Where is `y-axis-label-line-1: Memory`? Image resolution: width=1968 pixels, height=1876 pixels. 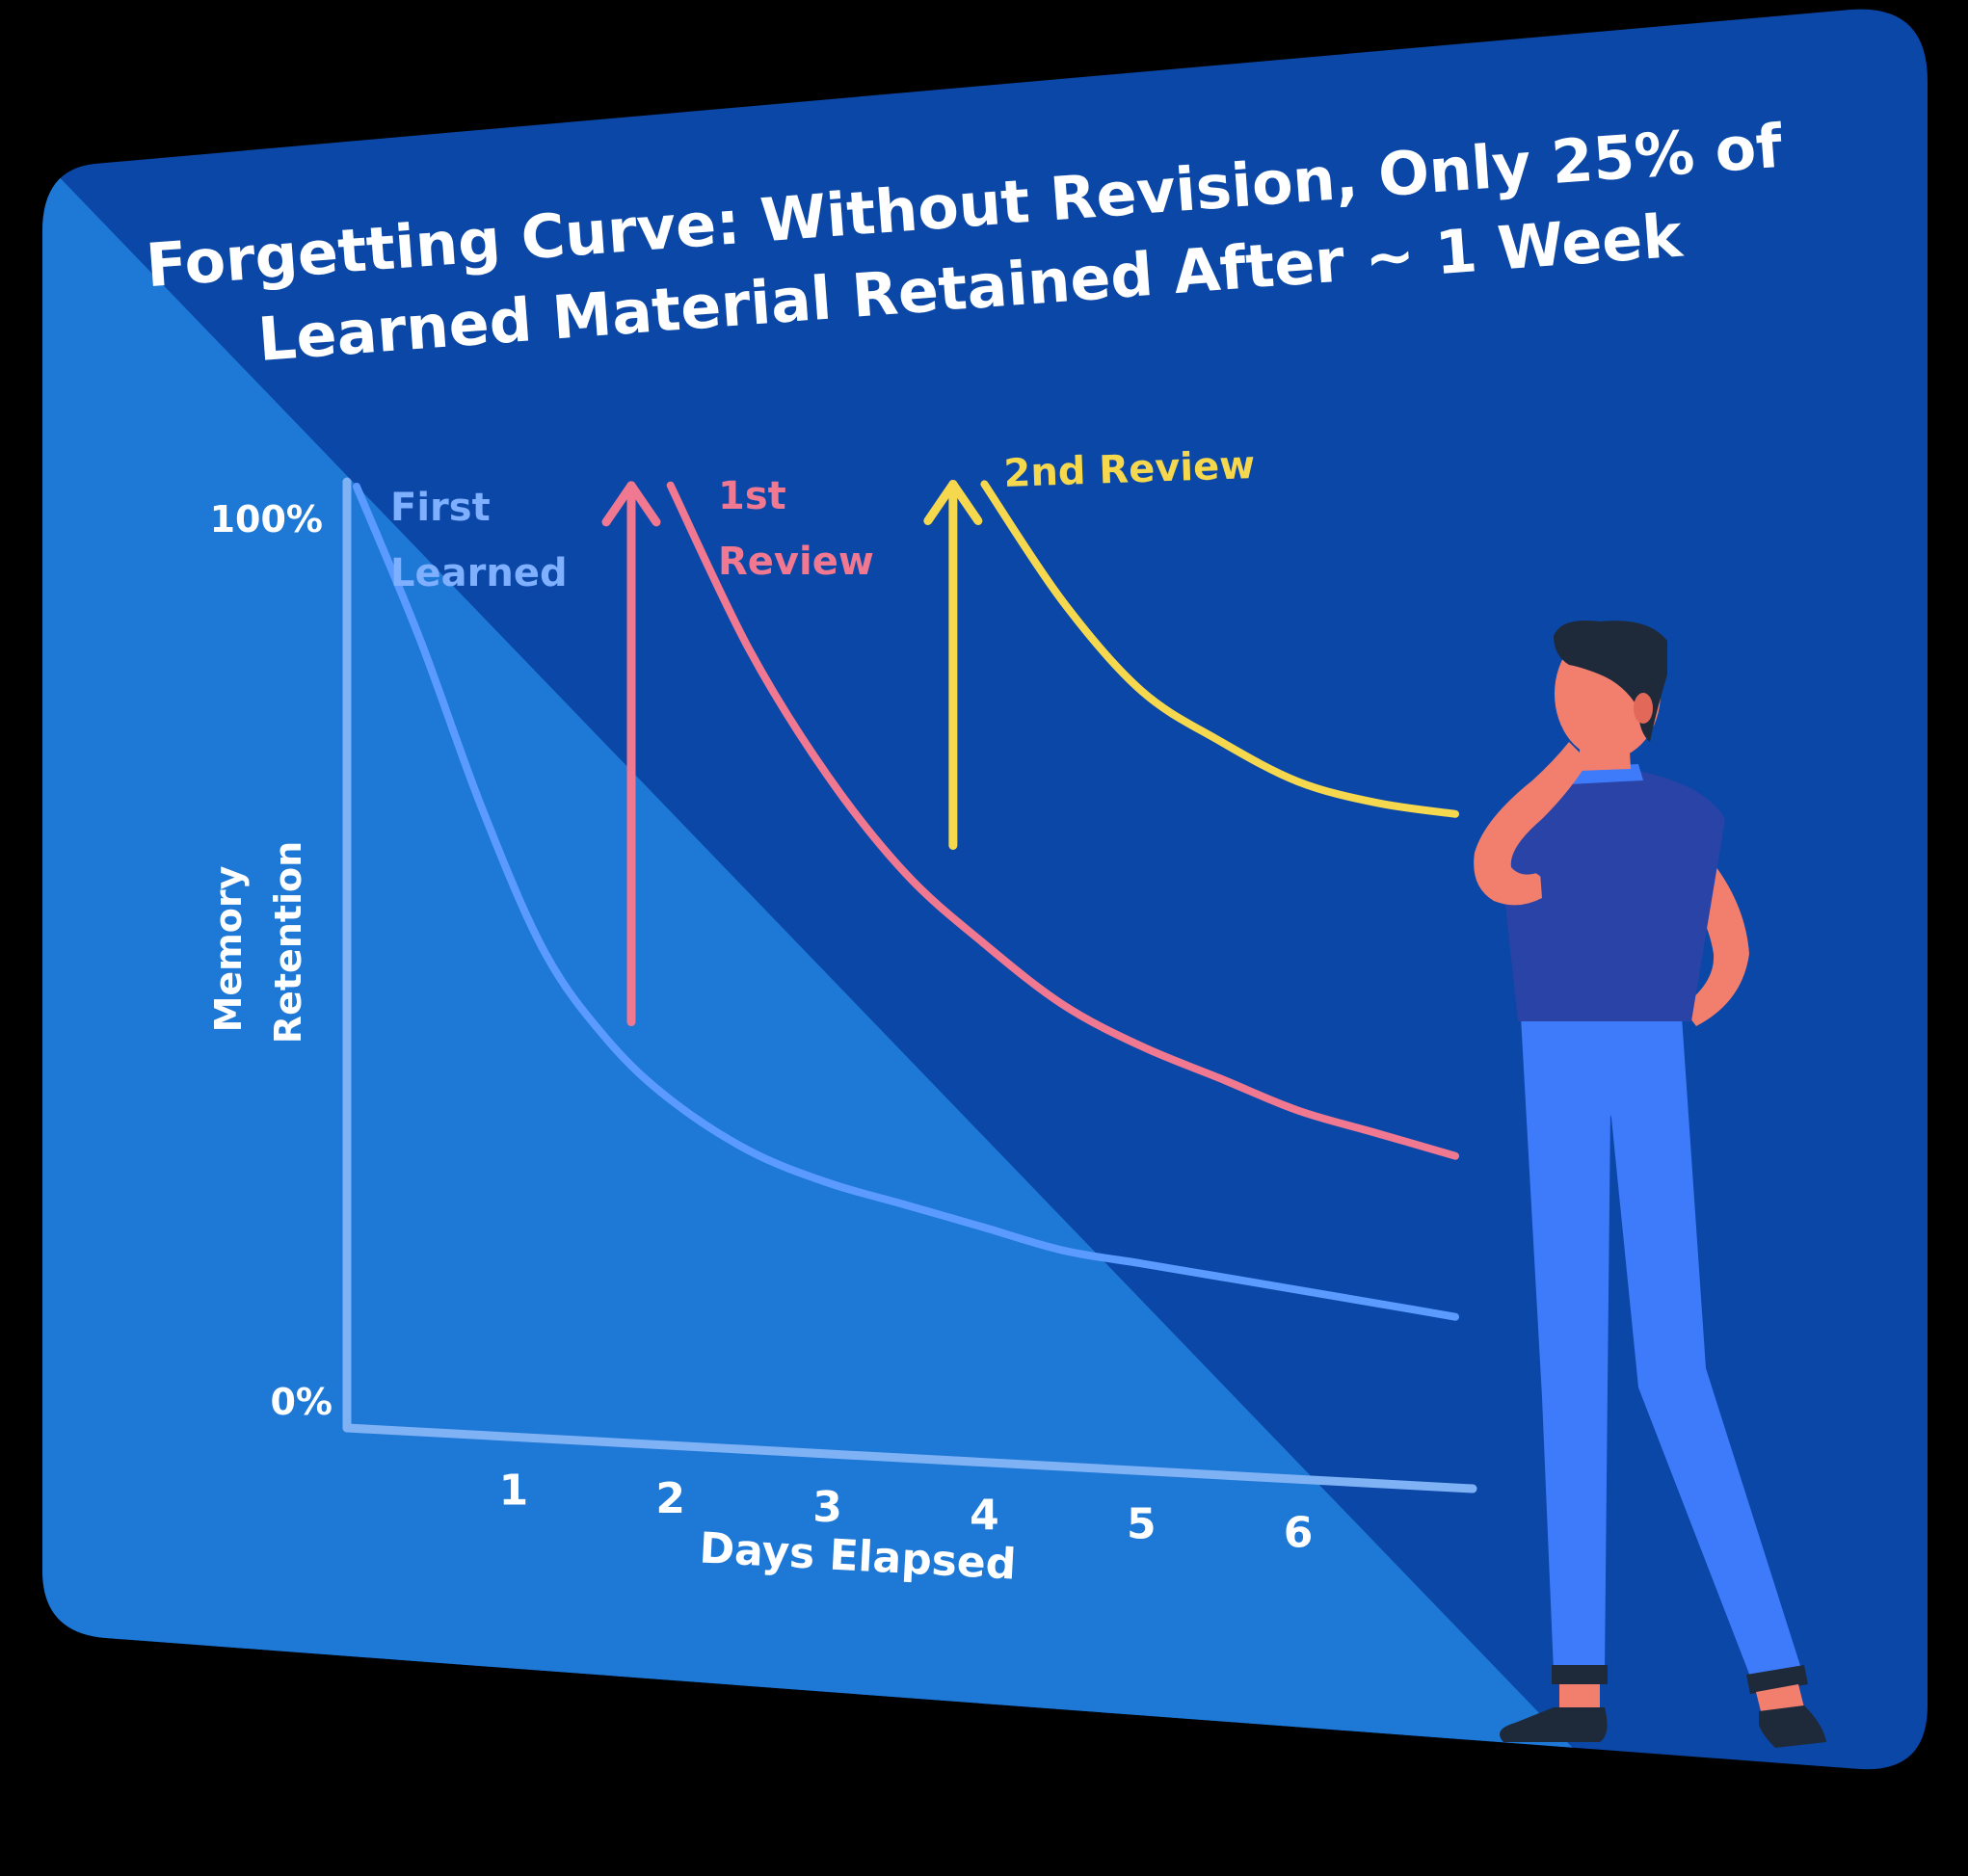
y-axis-label-line-1: Memory is located at coordinates (228, 948).